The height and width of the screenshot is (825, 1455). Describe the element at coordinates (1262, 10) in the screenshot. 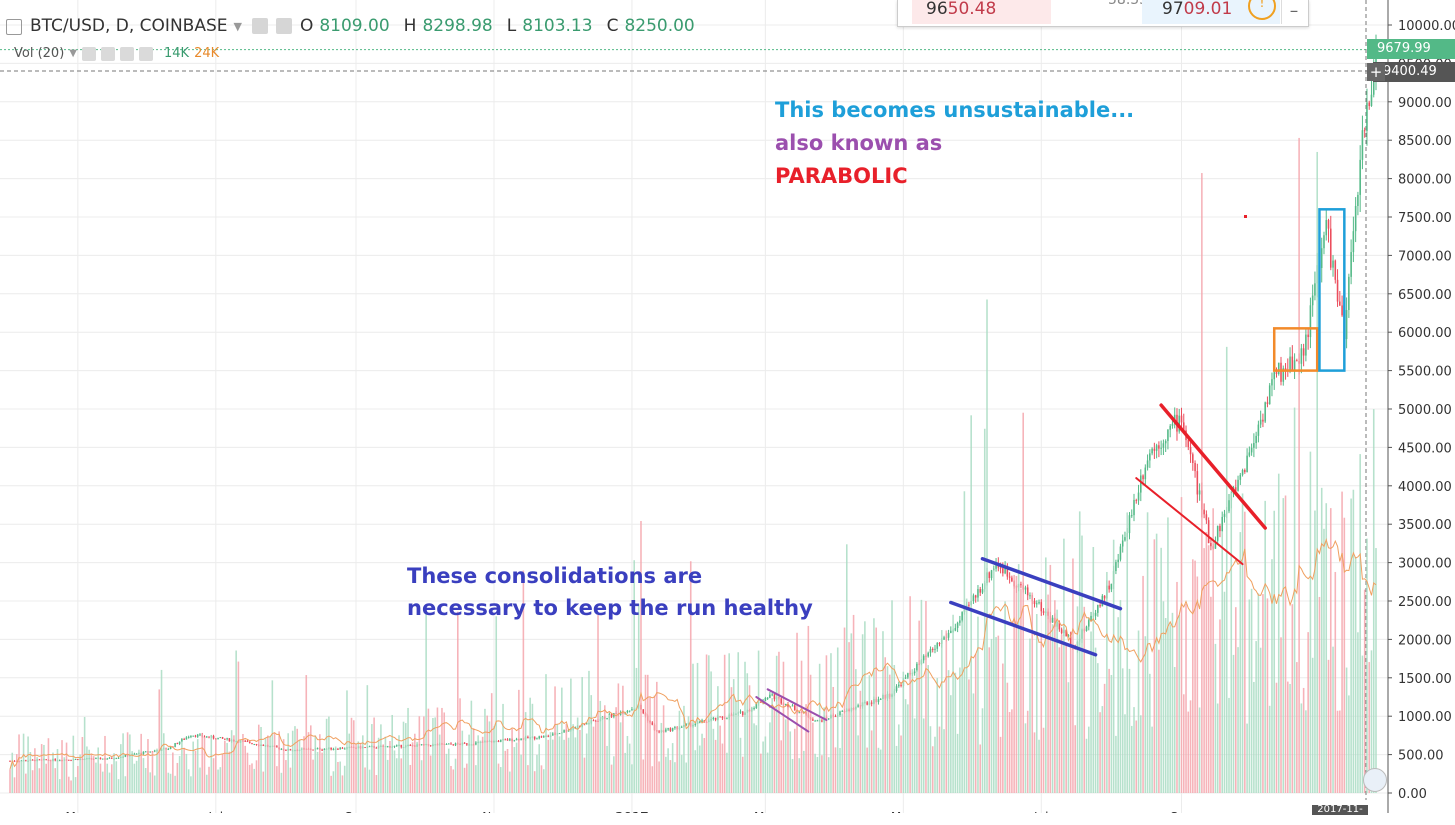

I see `alert-clock-icon: !` at that location.